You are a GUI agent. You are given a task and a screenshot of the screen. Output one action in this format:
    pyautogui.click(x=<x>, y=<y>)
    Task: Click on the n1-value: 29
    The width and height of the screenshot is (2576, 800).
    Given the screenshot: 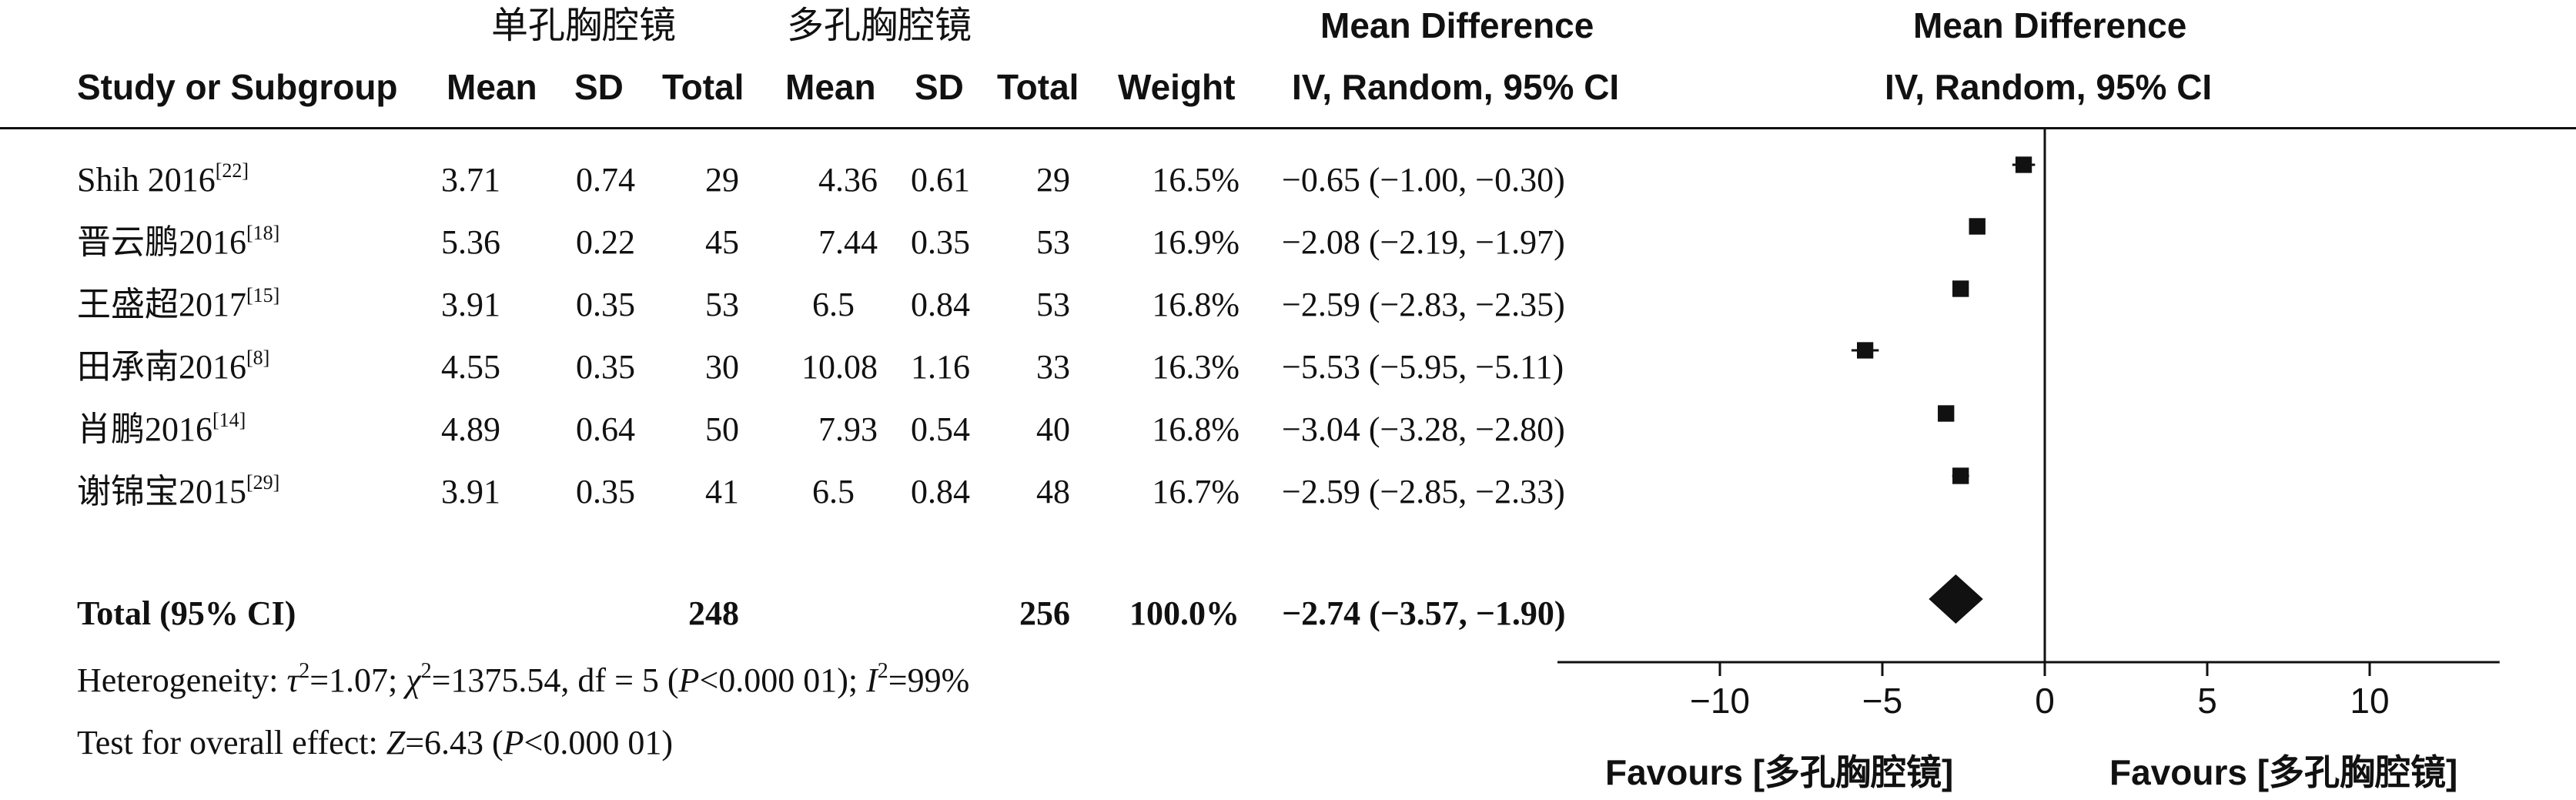 What is the action you would take?
    pyautogui.click(x=722, y=180)
    